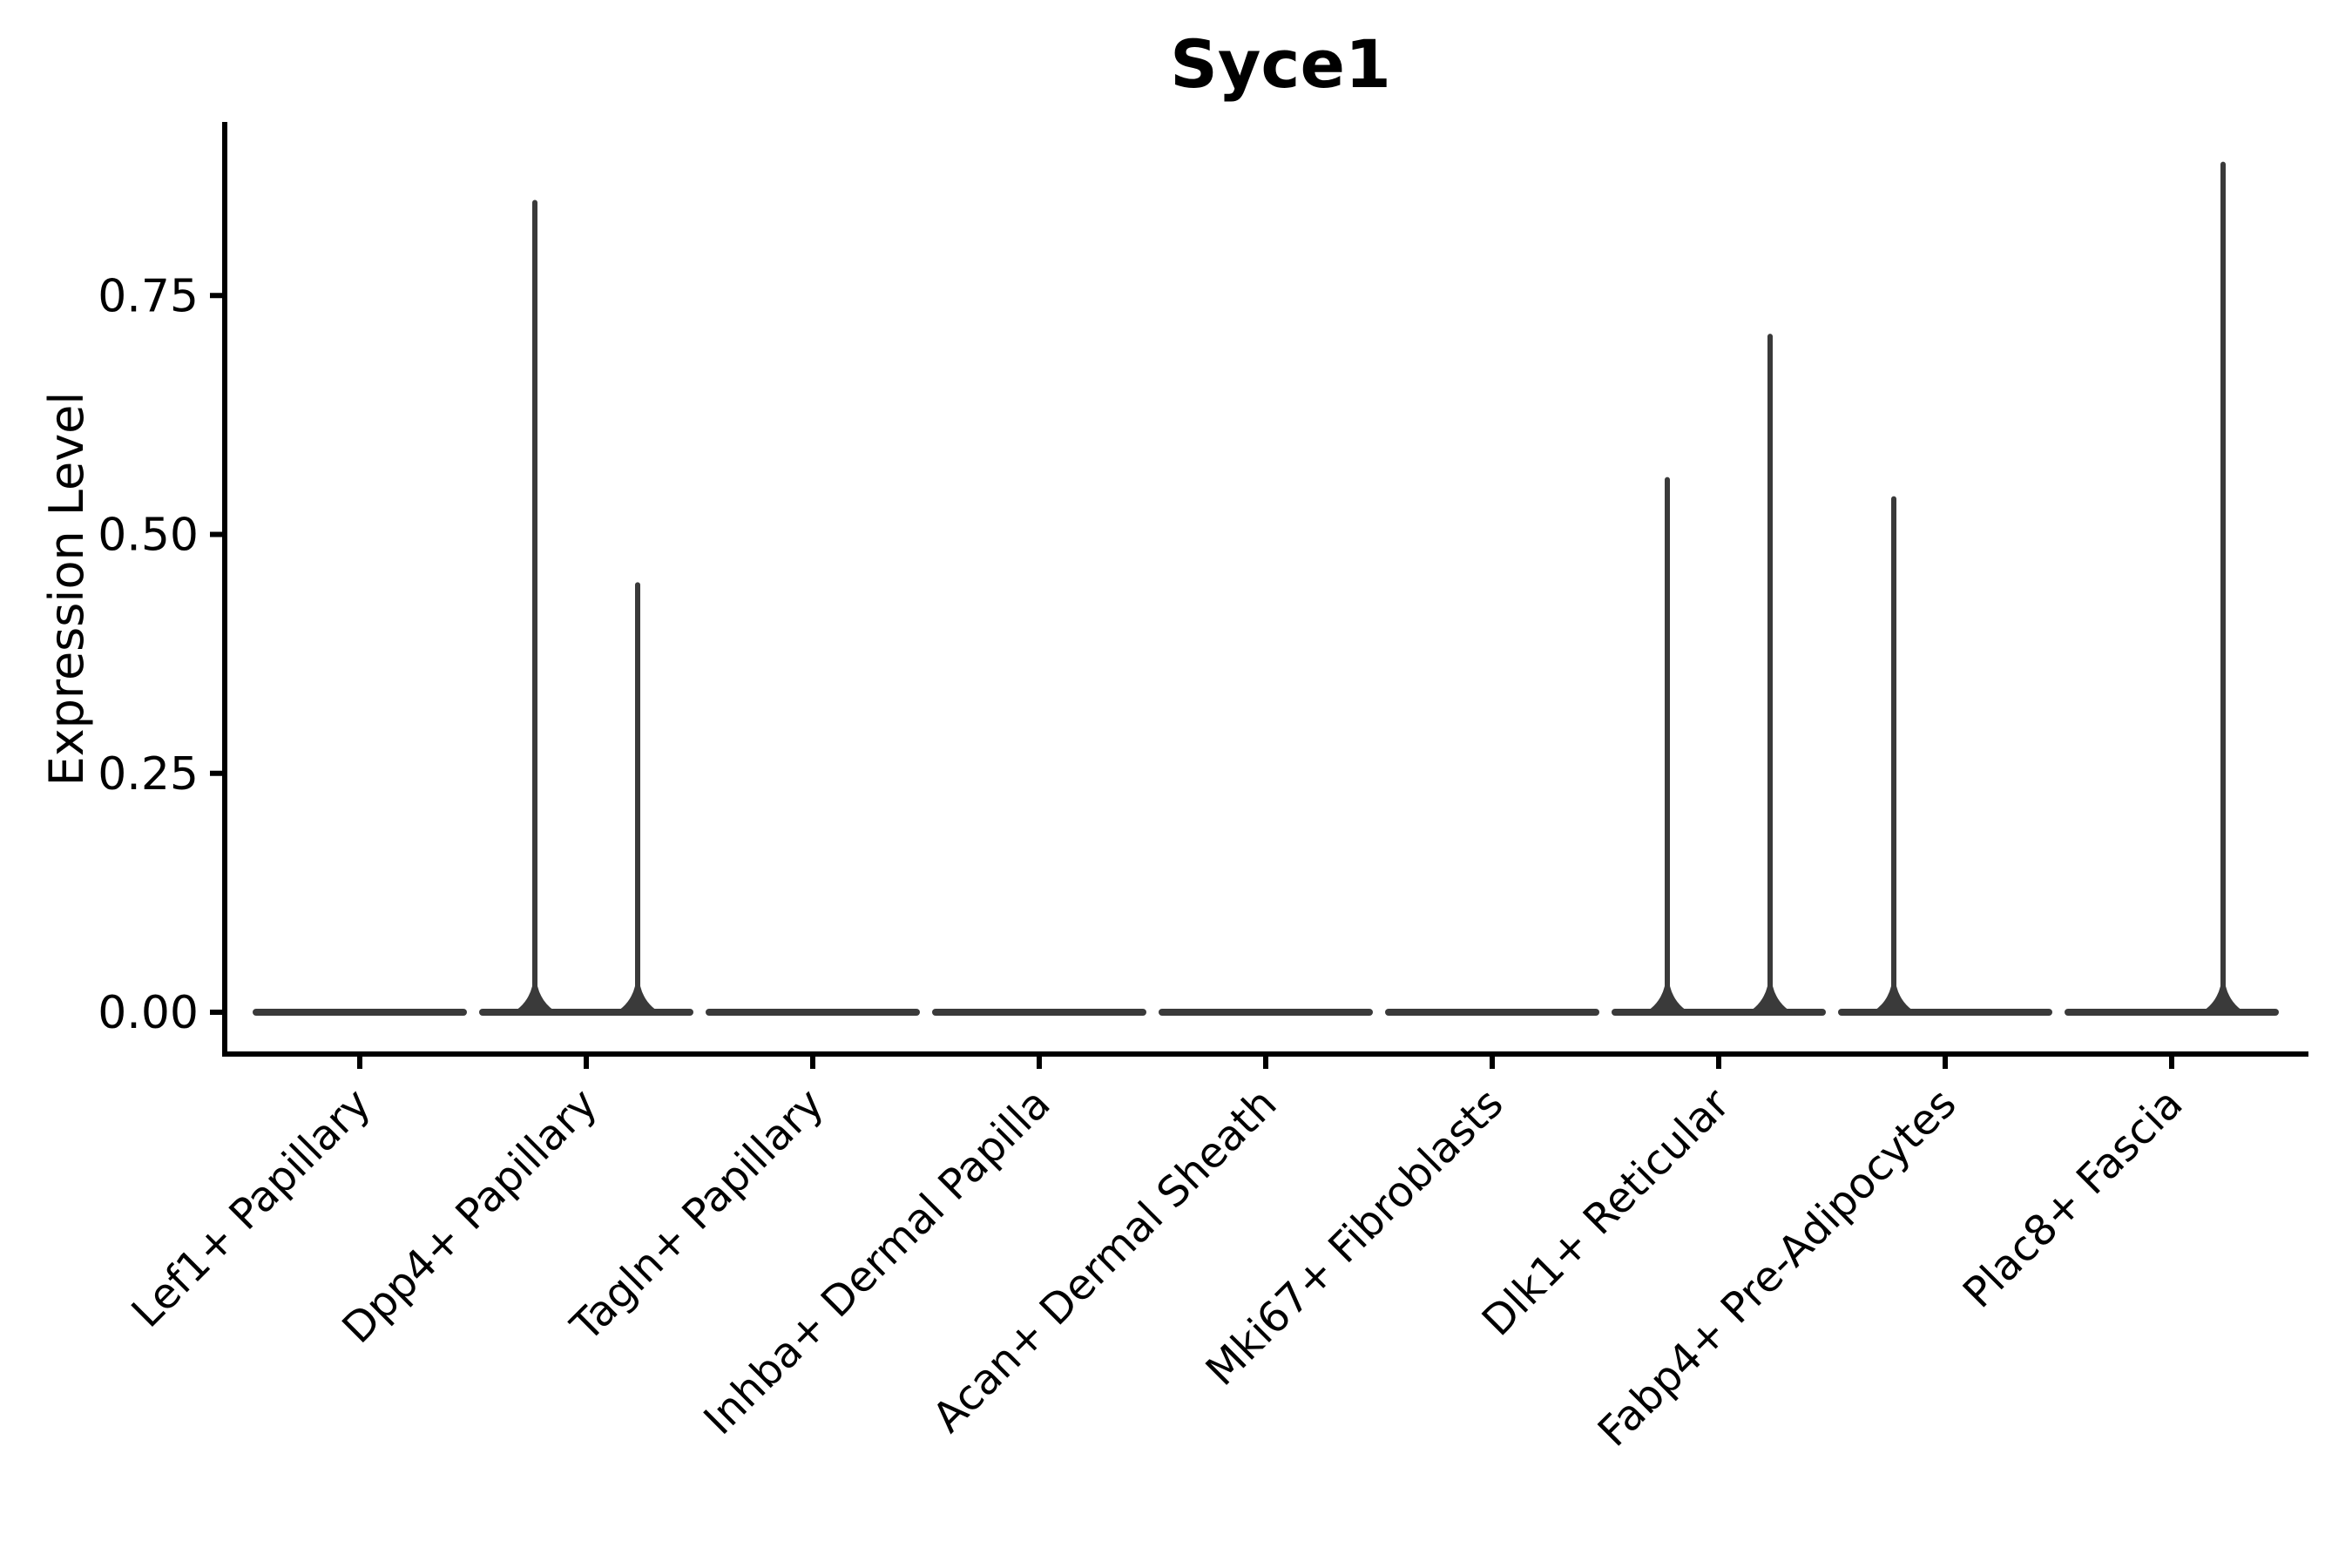 The height and width of the screenshot is (1568, 2352). Describe the element at coordinates (252, 1208) in the screenshot. I see `x-category-label: Lef1+ Papillary` at that location.